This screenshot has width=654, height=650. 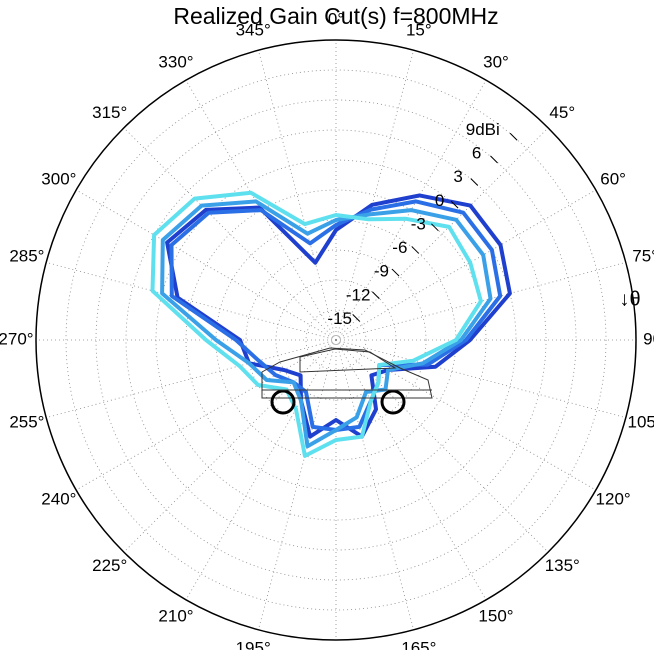 What do you see at coordinates (495, 616) in the screenshot?
I see `theta-tick-label: 150°` at bounding box center [495, 616].